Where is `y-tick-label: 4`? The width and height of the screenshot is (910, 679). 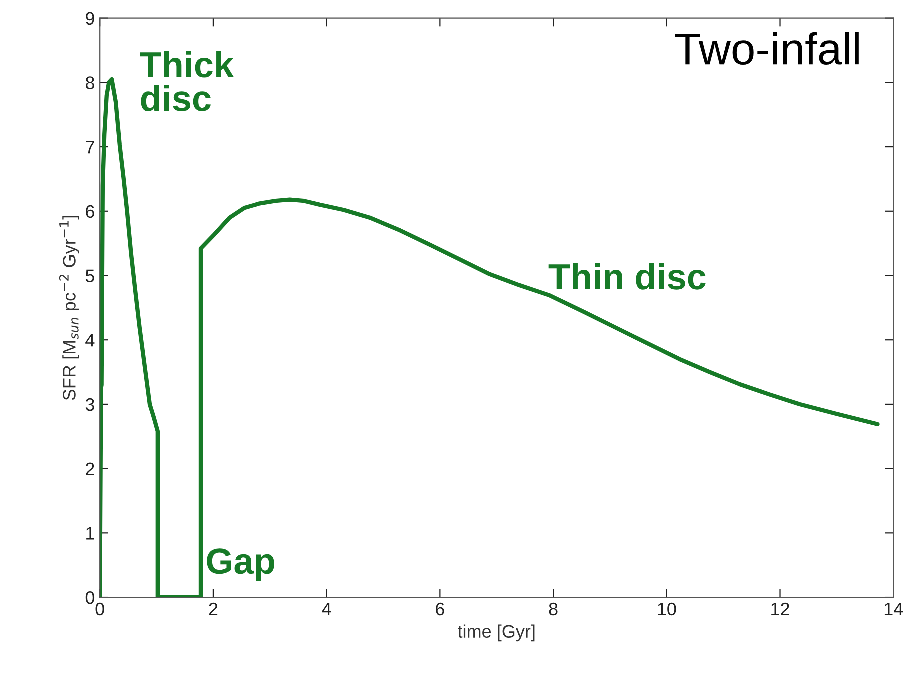
y-tick-label: 4 is located at coordinates (90, 340).